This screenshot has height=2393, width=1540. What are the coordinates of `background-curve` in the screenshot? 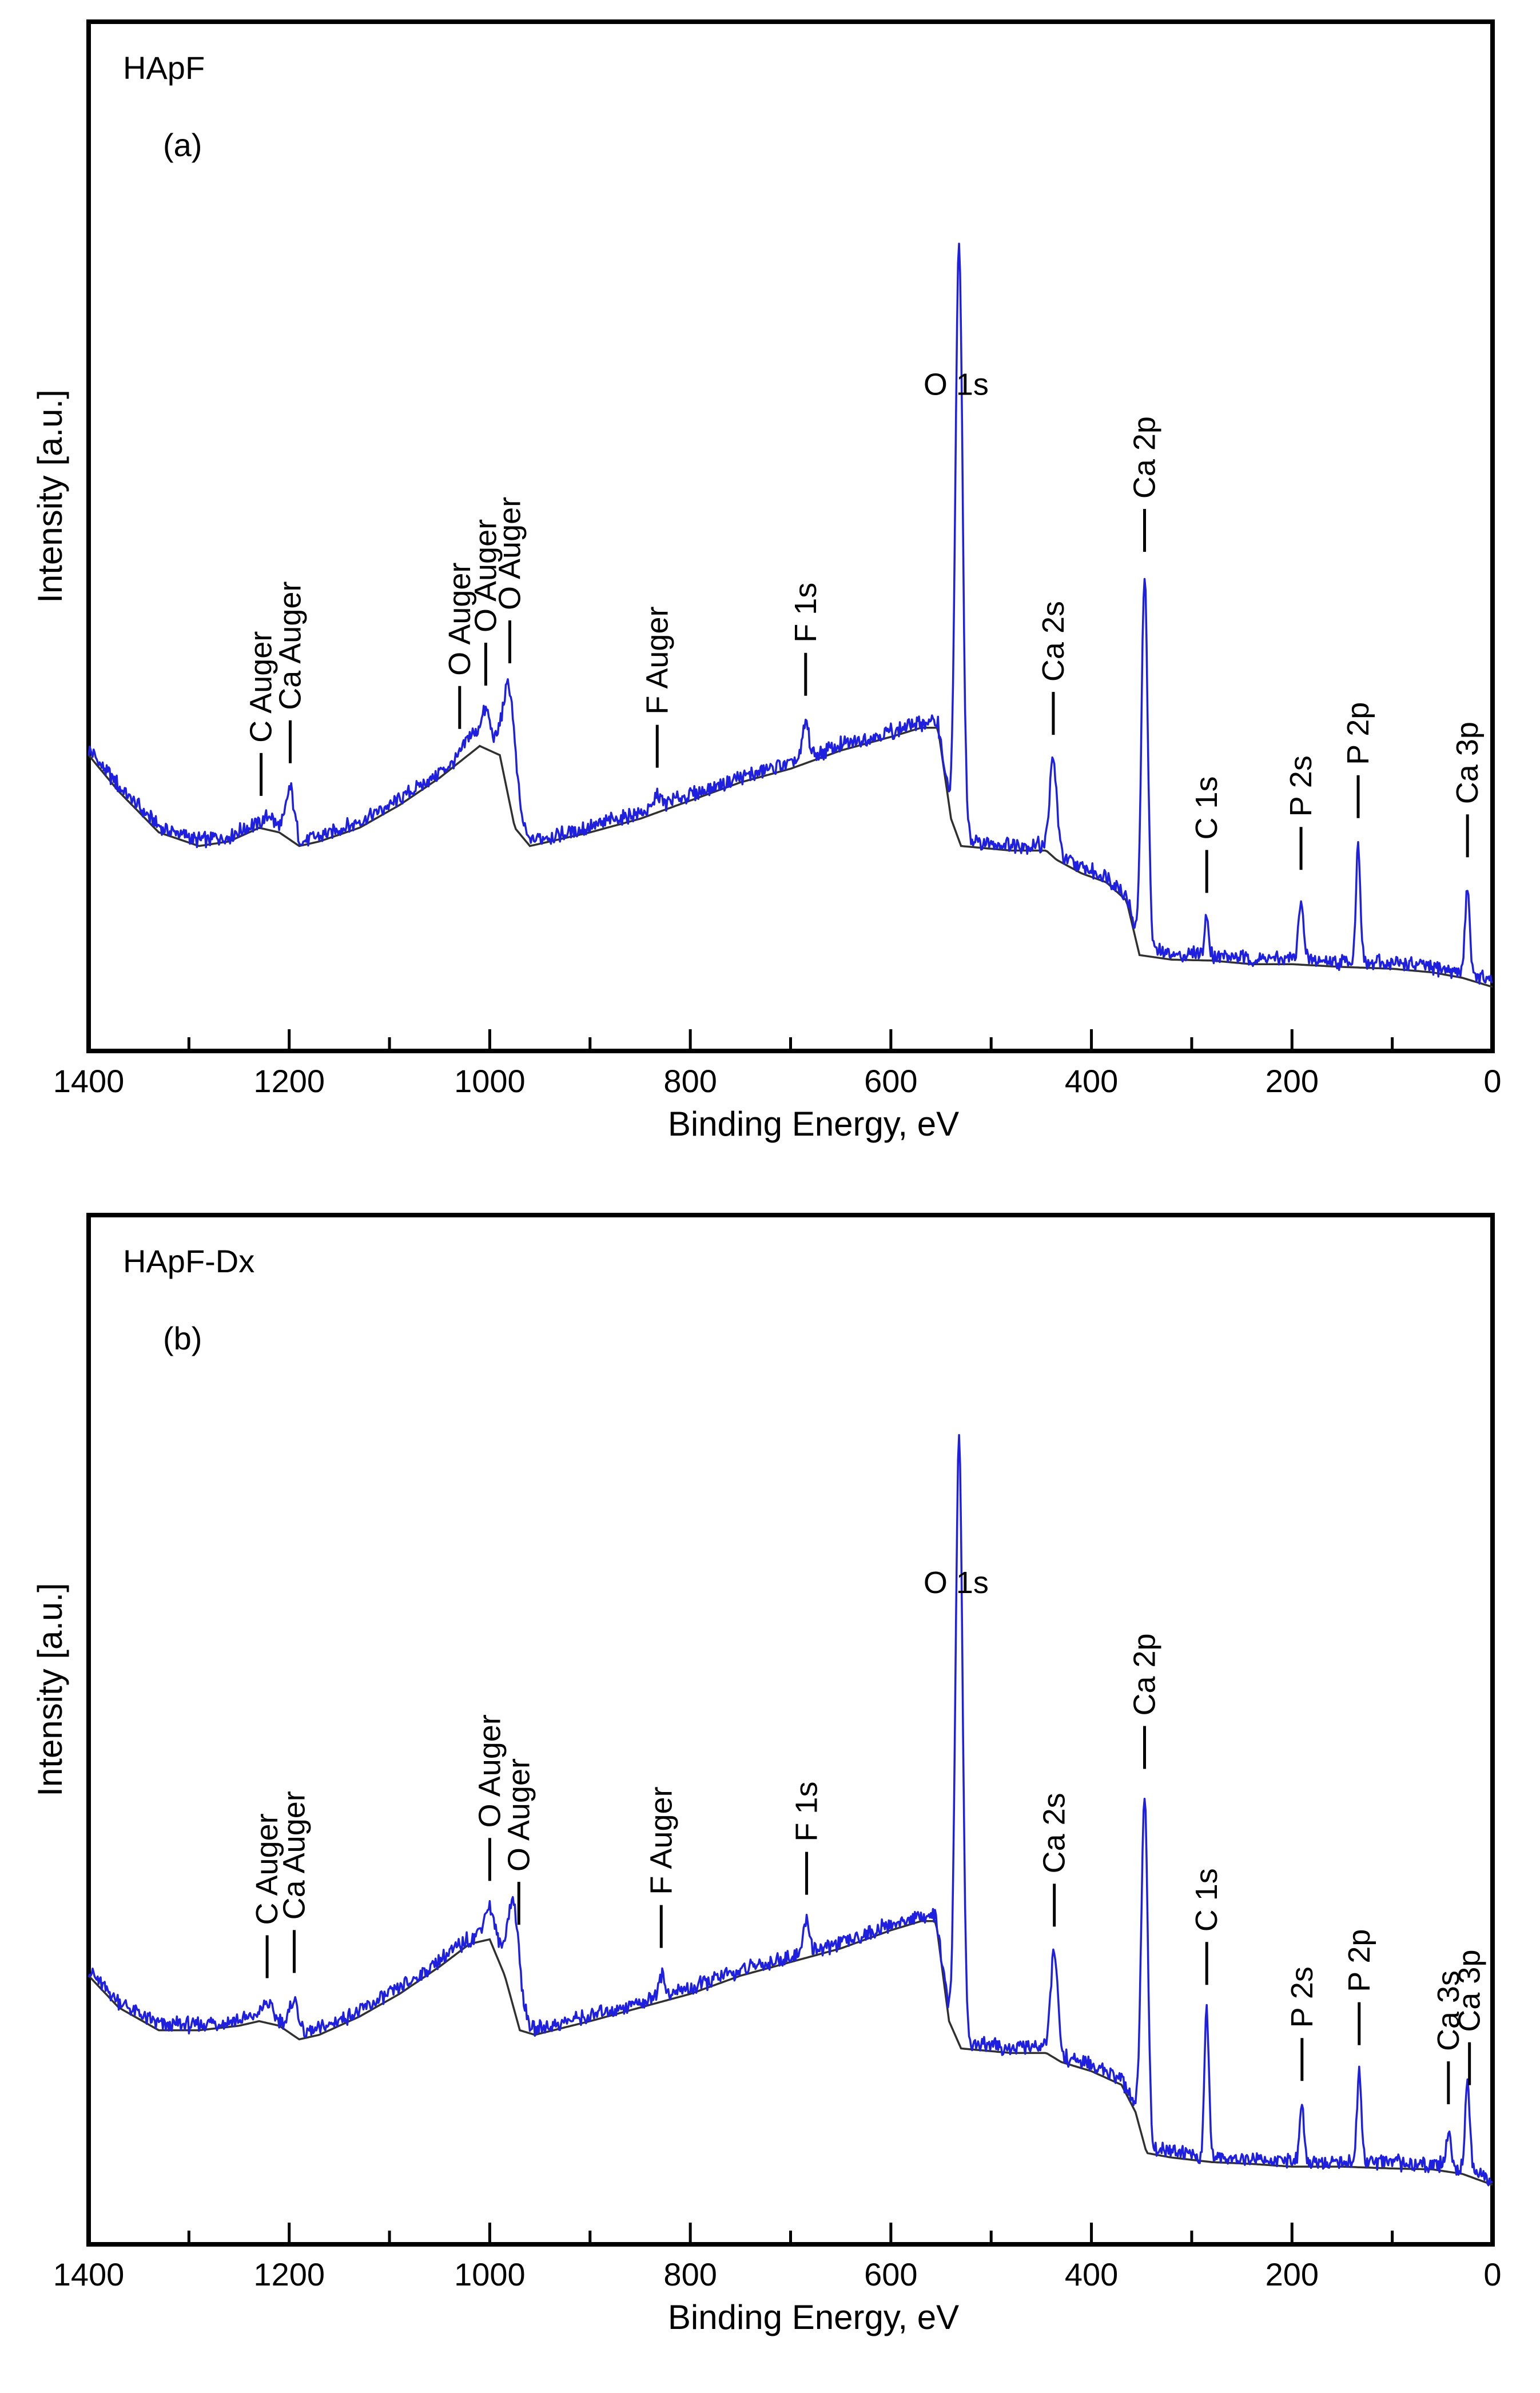 It's located at (790, 857).